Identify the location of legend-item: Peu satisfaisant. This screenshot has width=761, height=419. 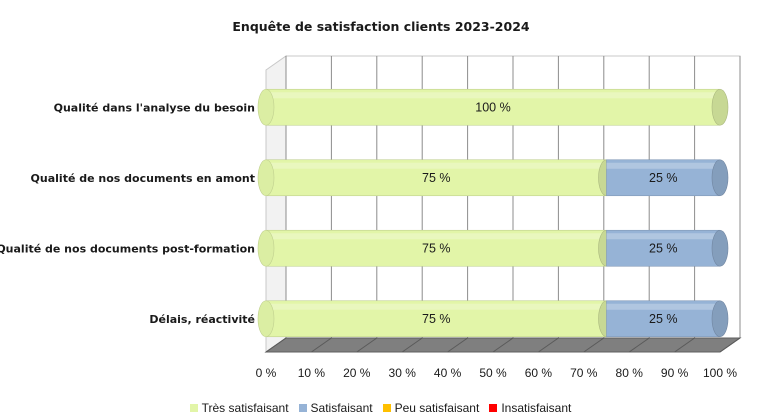
(431, 408).